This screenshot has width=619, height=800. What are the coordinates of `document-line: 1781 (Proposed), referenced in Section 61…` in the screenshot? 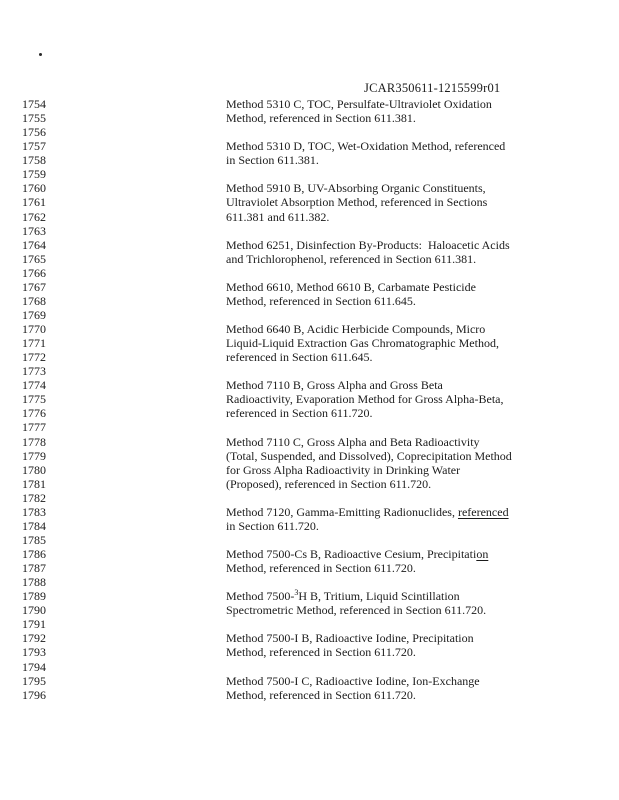 It's located at (309, 484).